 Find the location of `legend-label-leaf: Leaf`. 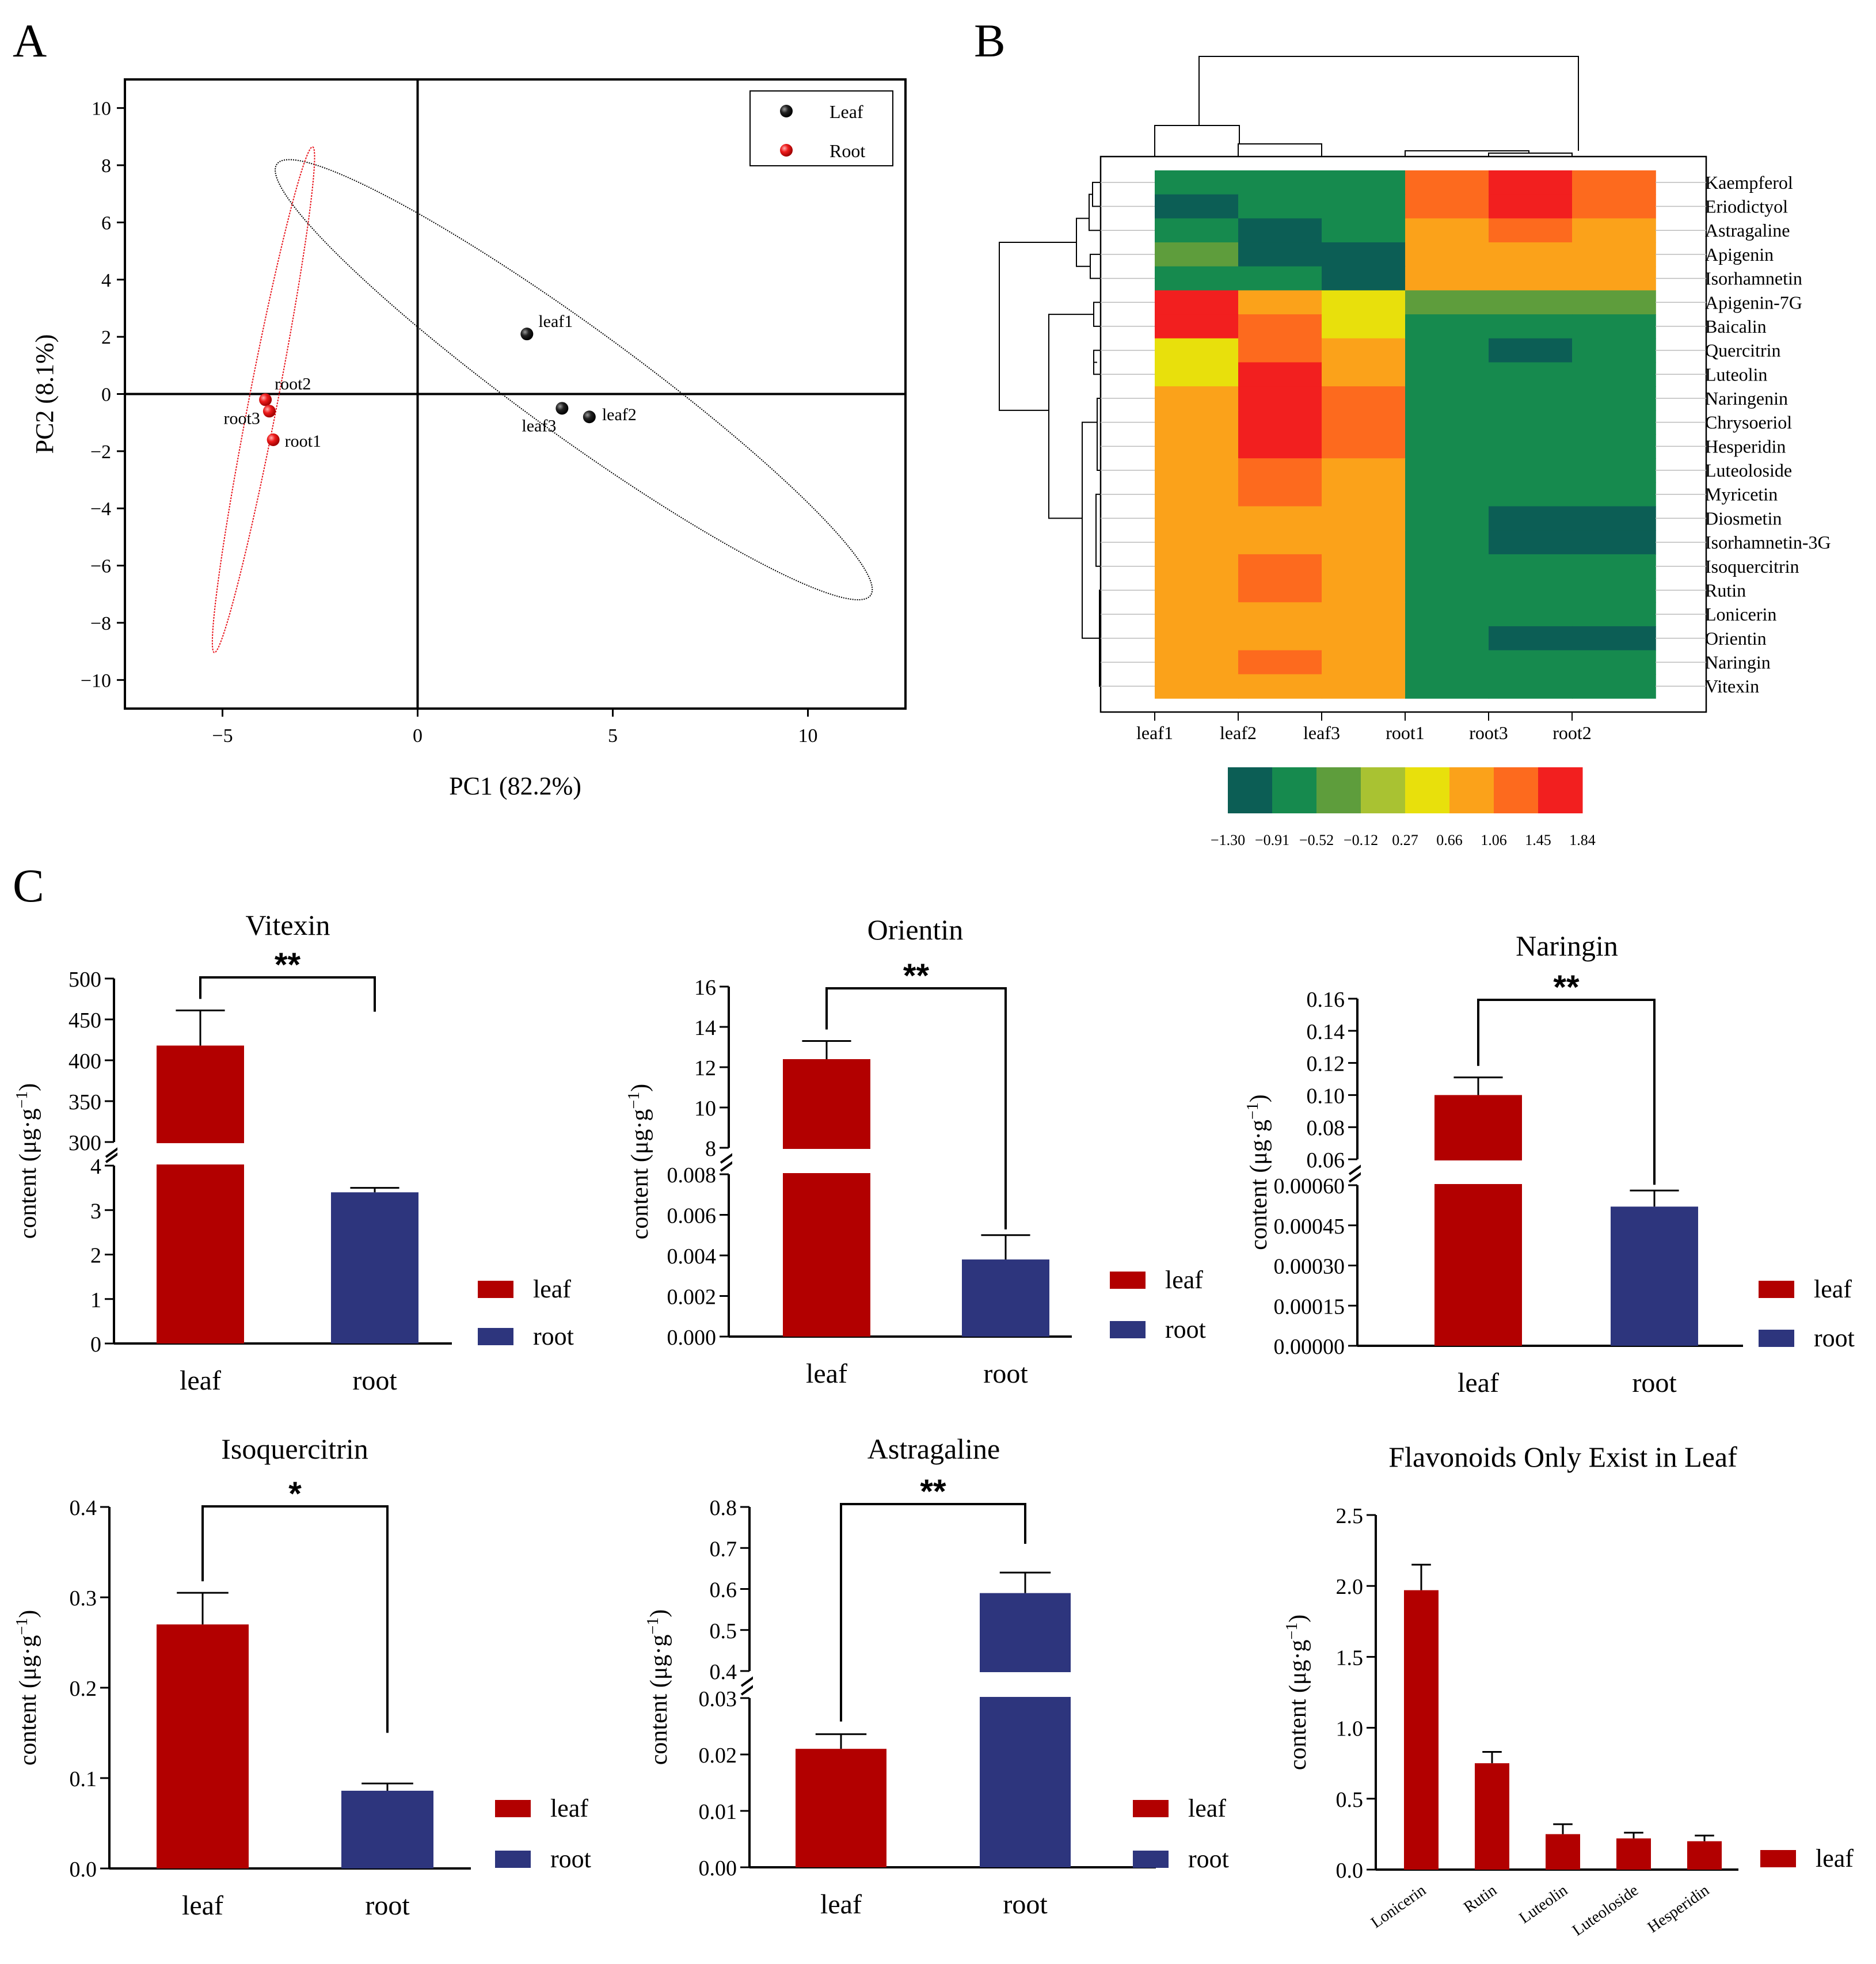

legend-label-leaf: Leaf is located at coordinates (846, 111).